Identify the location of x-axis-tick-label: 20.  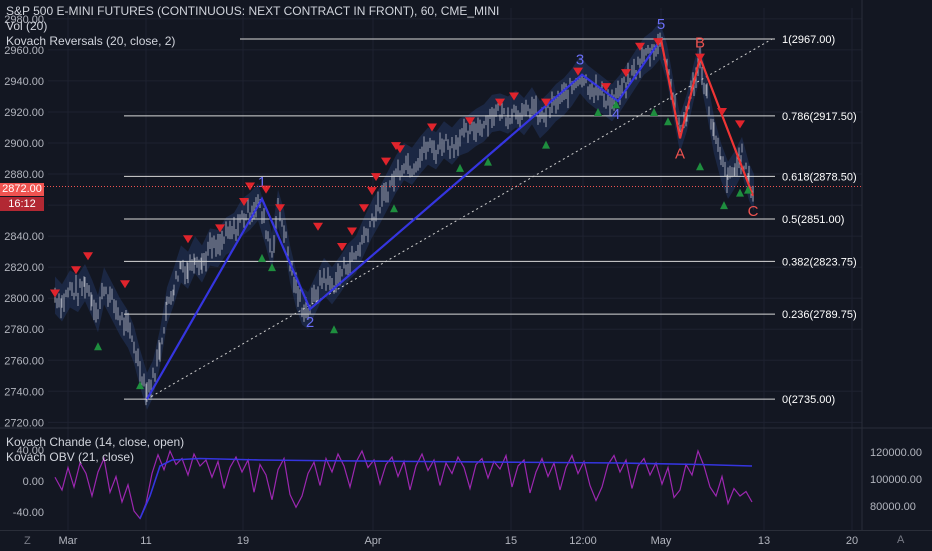
(852, 541).